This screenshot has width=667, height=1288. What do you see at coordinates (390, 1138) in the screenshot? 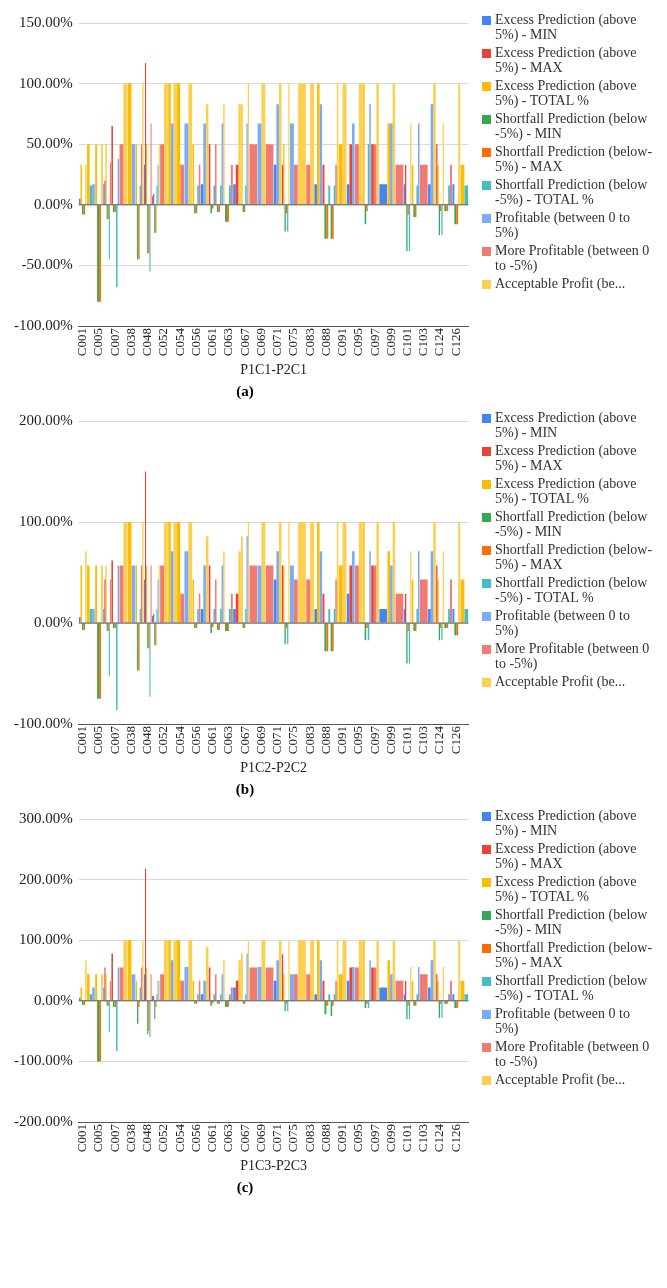
I see `x-tick-label: C099` at bounding box center [390, 1138].